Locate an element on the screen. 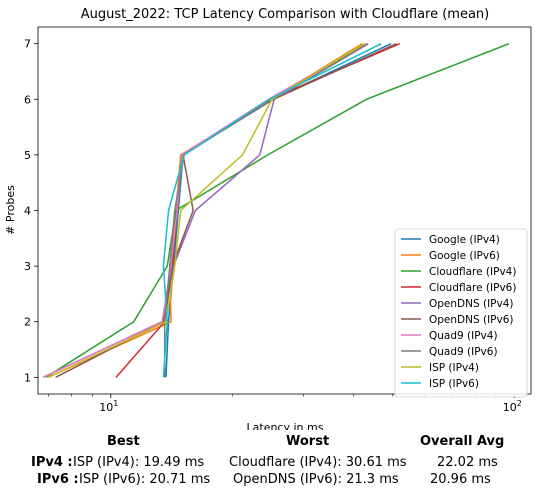  ipv6-row-label: IPv6 : is located at coordinates (58, 479).